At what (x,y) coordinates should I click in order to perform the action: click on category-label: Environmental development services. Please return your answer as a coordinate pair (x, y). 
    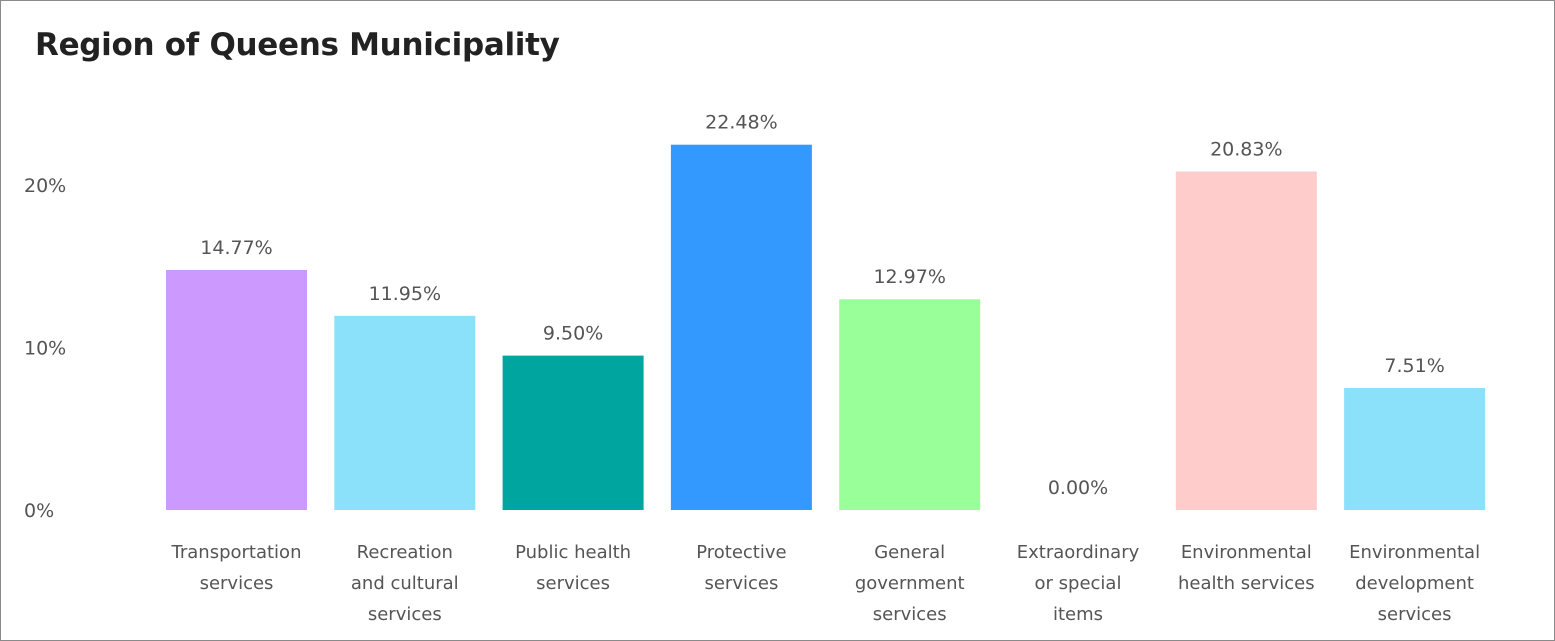
    Looking at the image, I should click on (1414, 583).